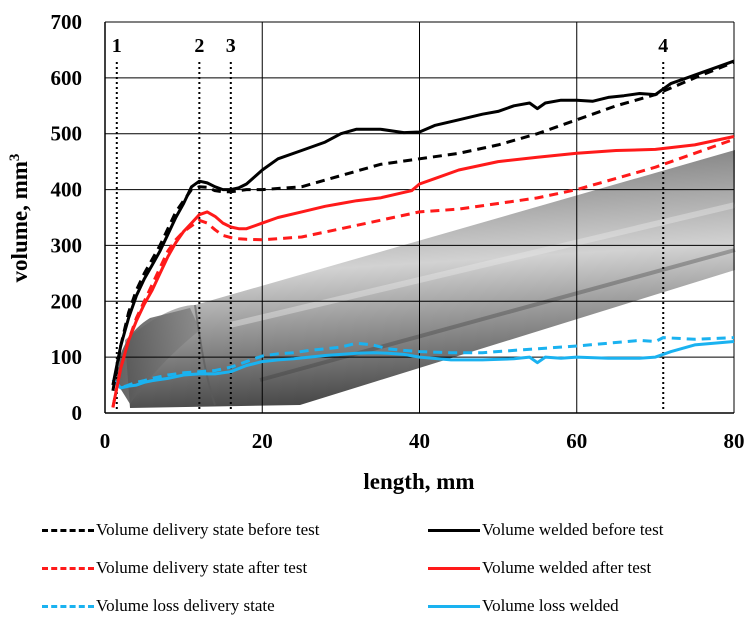 This screenshot has height=629, width=754. I want to click on series-line-volume-loss-delivery-state, so click(423, 363).